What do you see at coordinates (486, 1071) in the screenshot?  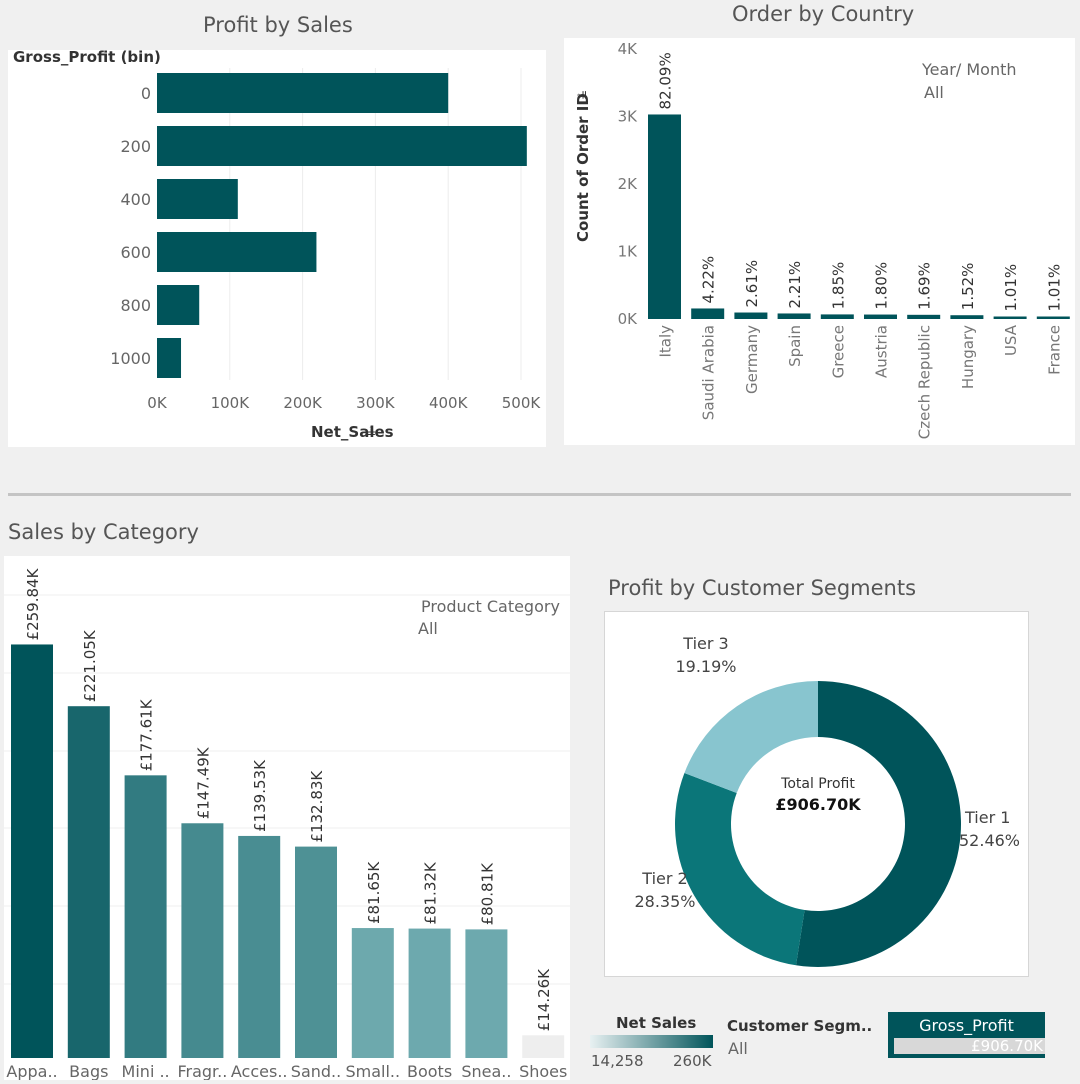 I see `x-tick-label: Snea..` at bounding box center [486, 1071].